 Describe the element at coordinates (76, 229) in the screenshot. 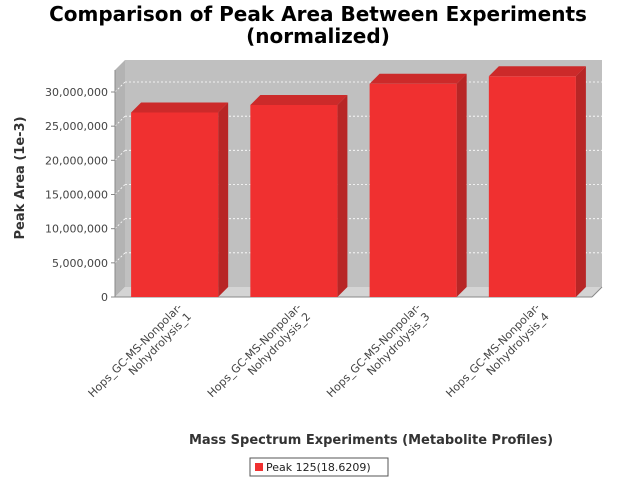

I see `y-tick-label: 10,000,000` at that location.